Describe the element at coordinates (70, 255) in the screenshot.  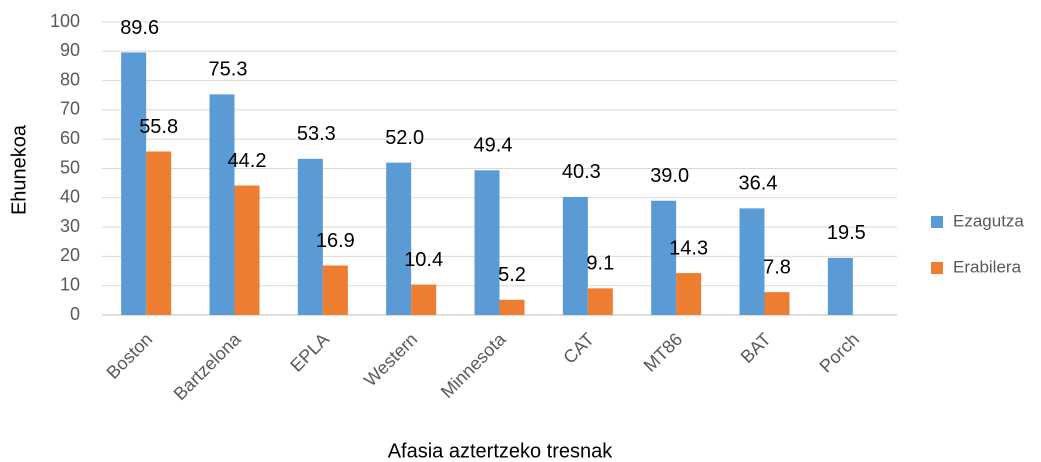
I see `y-tick-label: 20` at that location.